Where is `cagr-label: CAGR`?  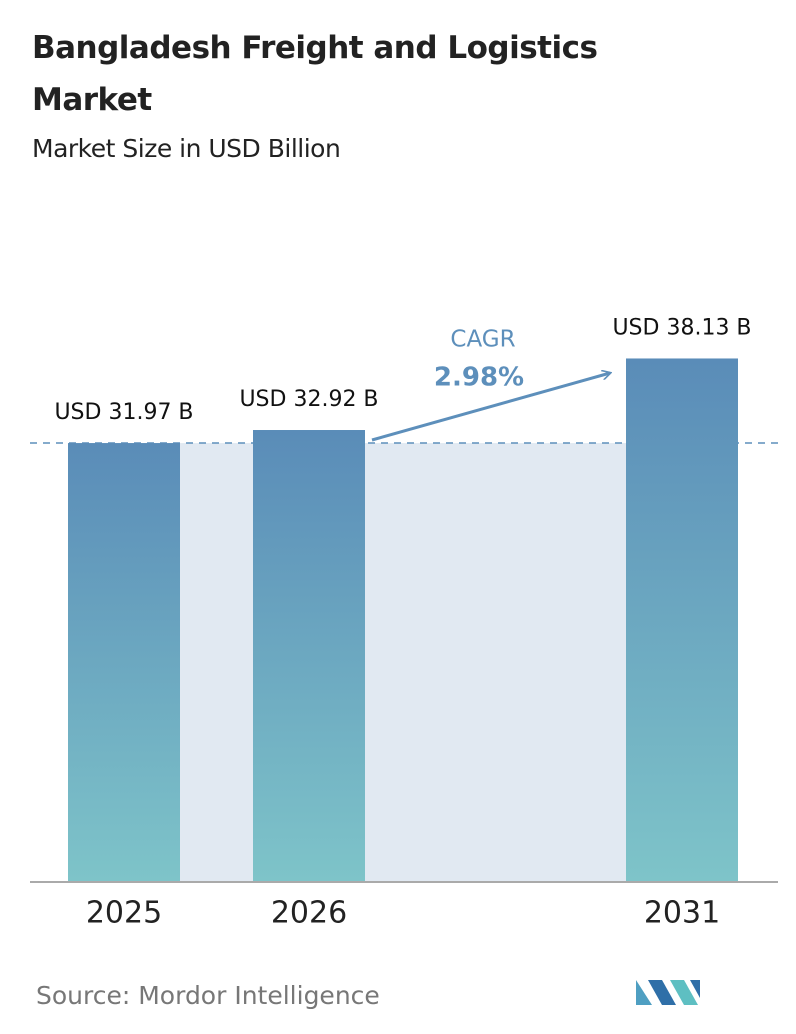 cagr-label: CAGR is located at coordinates (482, 340).